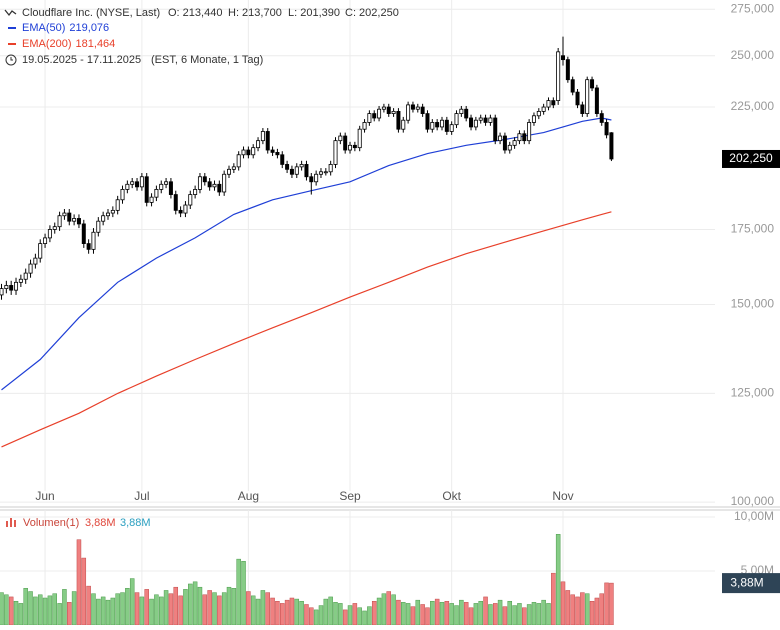 The width and height of the screenshot is (780, 630). Describe the element at coordinates (141, 496) in the screenshot. I see `x-tick-label: Jul` at that location.